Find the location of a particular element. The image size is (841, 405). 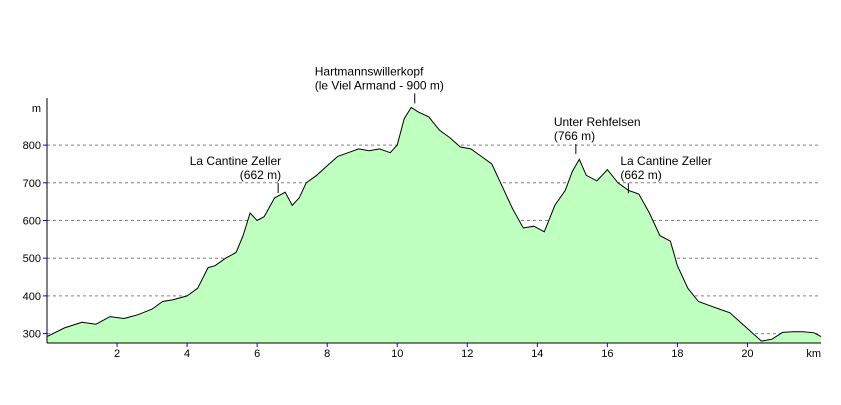

x-tick-label: 14 is located at coordinates (537, 354).